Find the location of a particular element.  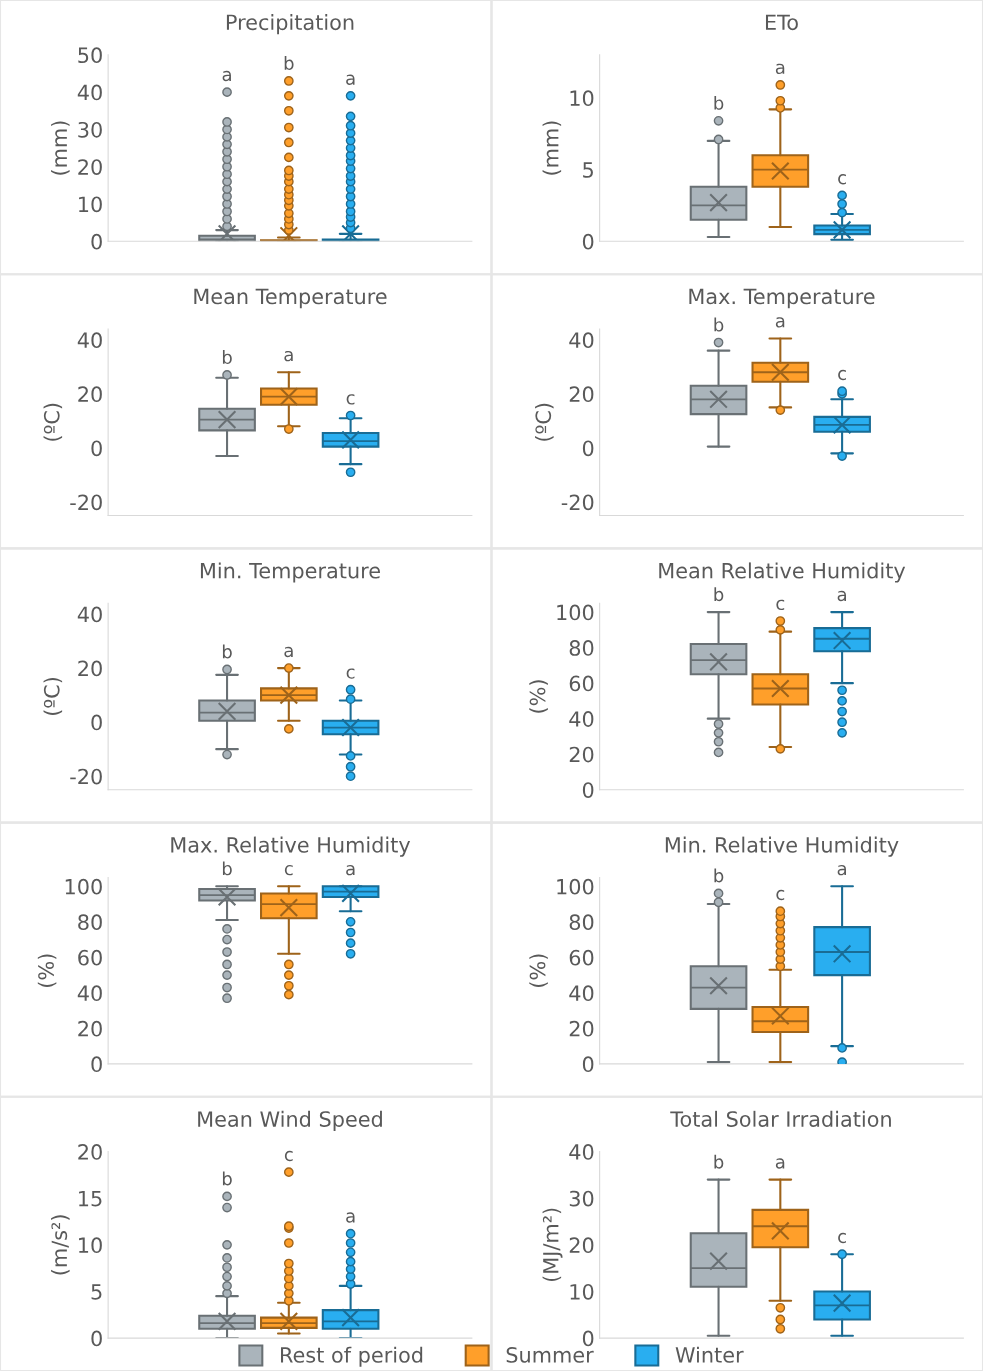

chart-title: Precipitation is located at coordinates (290, 24).